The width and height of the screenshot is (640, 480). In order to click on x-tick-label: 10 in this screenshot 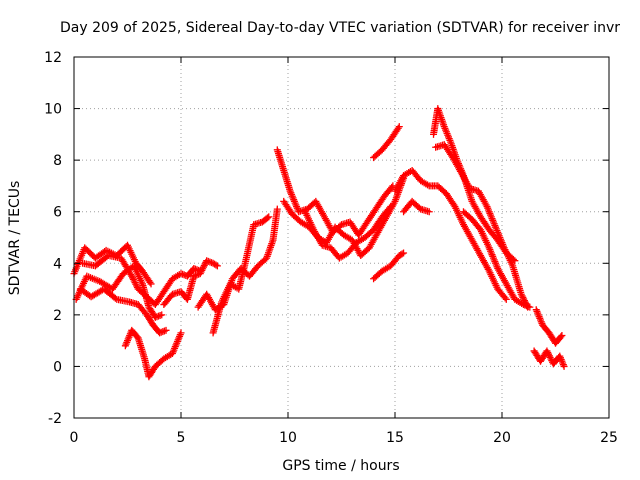, I will do `click(288, 438)`.